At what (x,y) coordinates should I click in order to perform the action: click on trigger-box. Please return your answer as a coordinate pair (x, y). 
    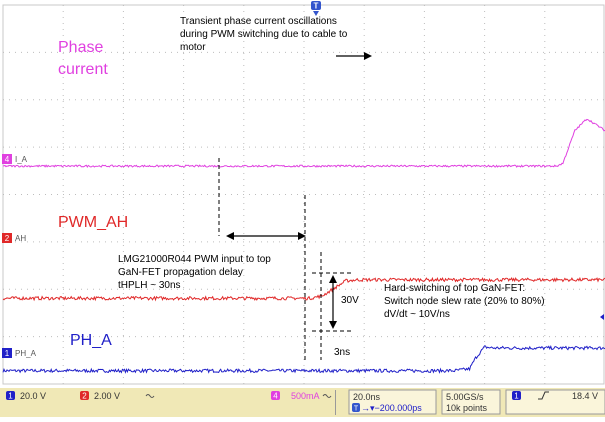
    Looking at the image, I should click on (555, 402).